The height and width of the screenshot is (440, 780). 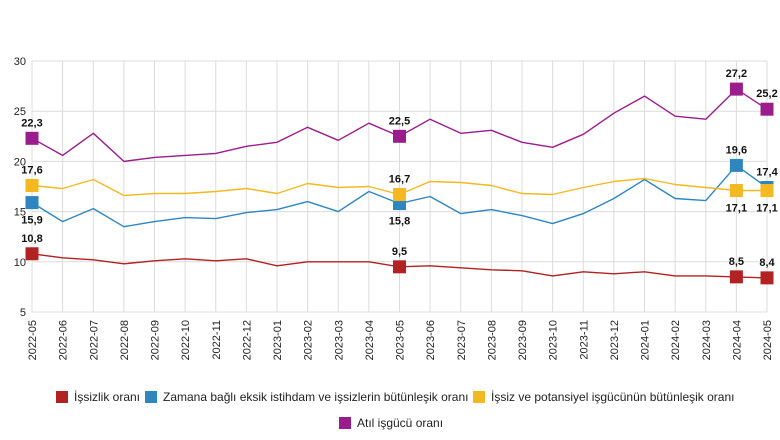 I want to click on legend-swatch-atil, so click(x=345, y=423).